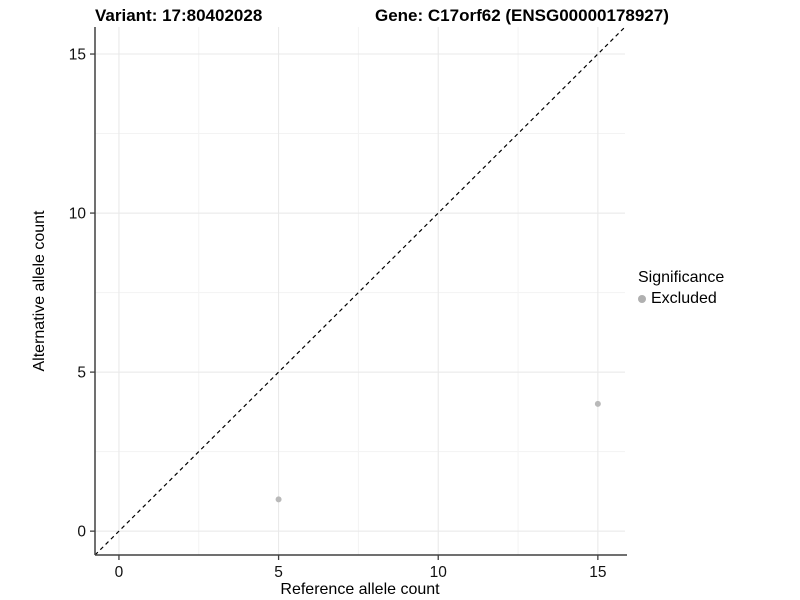 The width and height of the screenshot is (800, 600). Describe the element at coordinates (278, 572) in the screenshot. I see `x-tick-label: 5` at that location.